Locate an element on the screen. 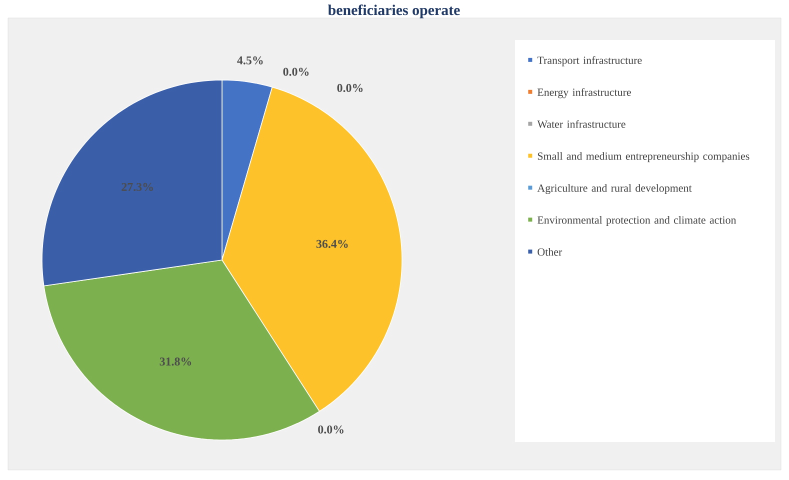 The width and height of the screenshot is (789, 480). data-label: 36.4% is located at coordinates (332, 244).